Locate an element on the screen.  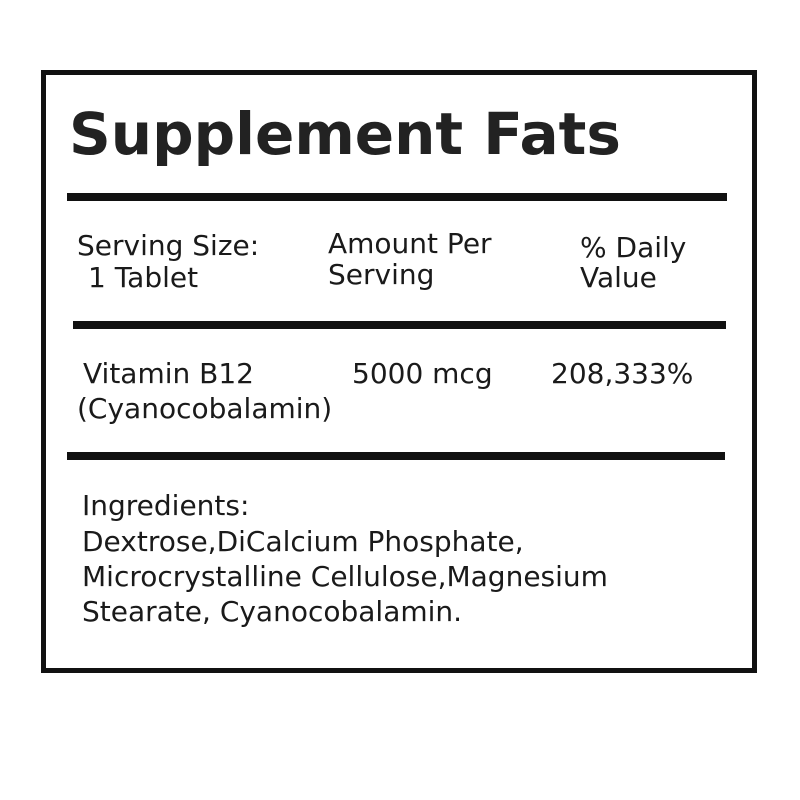
nutrient-daily-value: 208,333% is located at coordinates (622, 373).